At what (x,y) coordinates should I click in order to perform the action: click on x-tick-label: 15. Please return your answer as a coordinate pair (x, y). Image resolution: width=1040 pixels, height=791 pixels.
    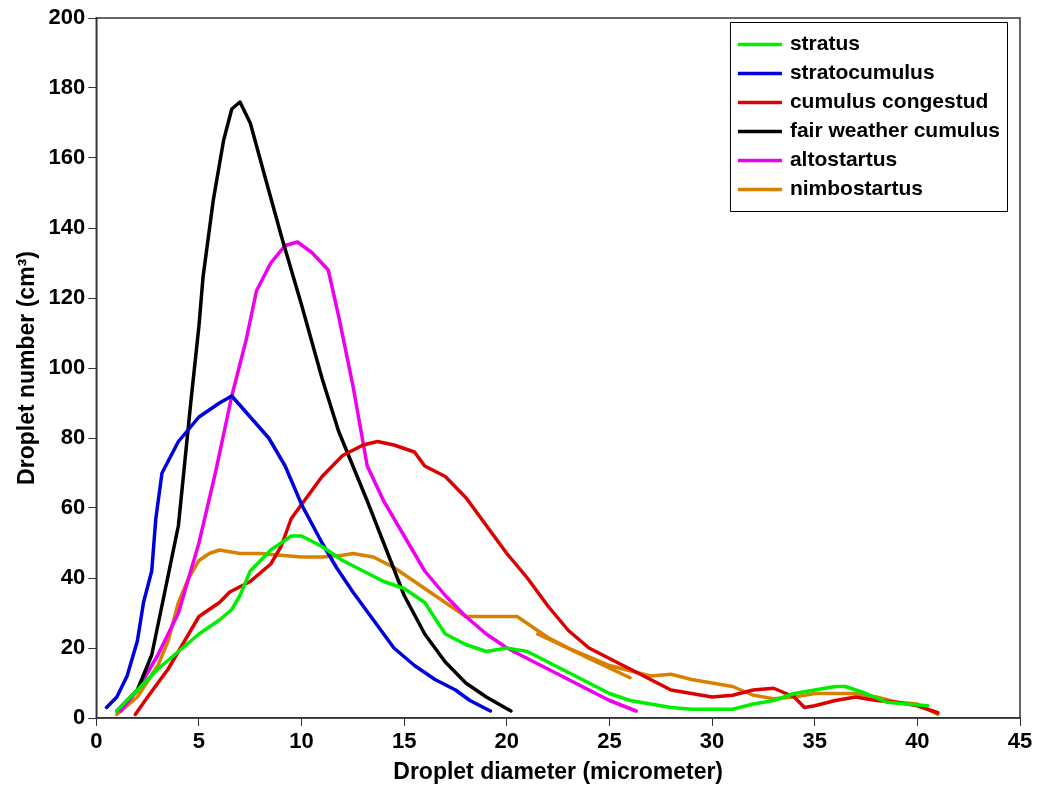
    Looking at the image, I should click on (404, 741).